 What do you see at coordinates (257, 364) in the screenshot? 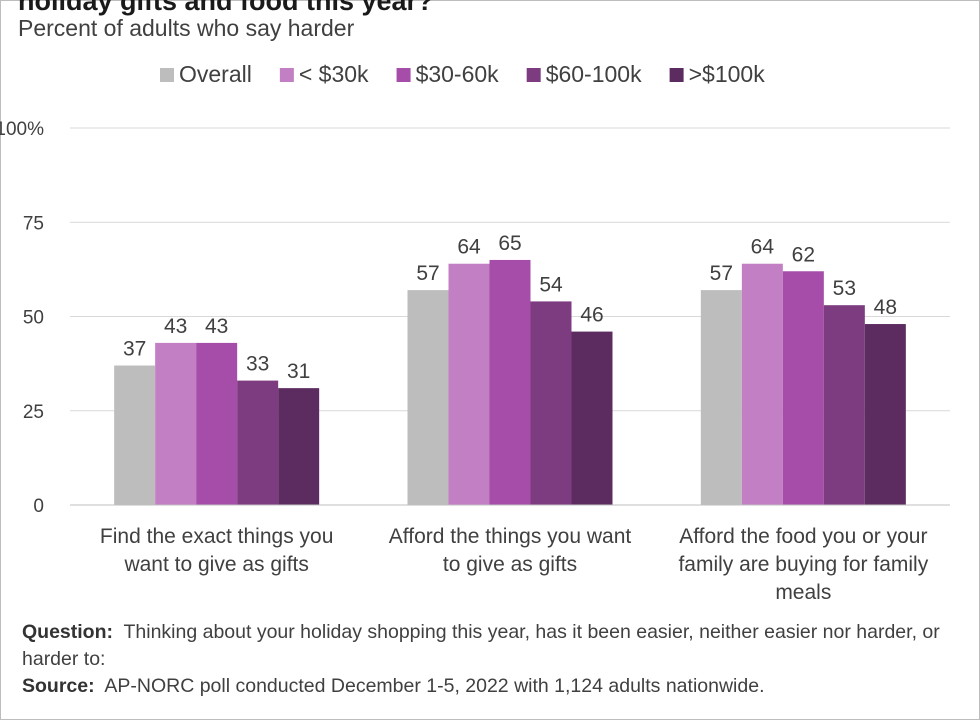
I see `data-label: 33` at bounding box center [257, 364].